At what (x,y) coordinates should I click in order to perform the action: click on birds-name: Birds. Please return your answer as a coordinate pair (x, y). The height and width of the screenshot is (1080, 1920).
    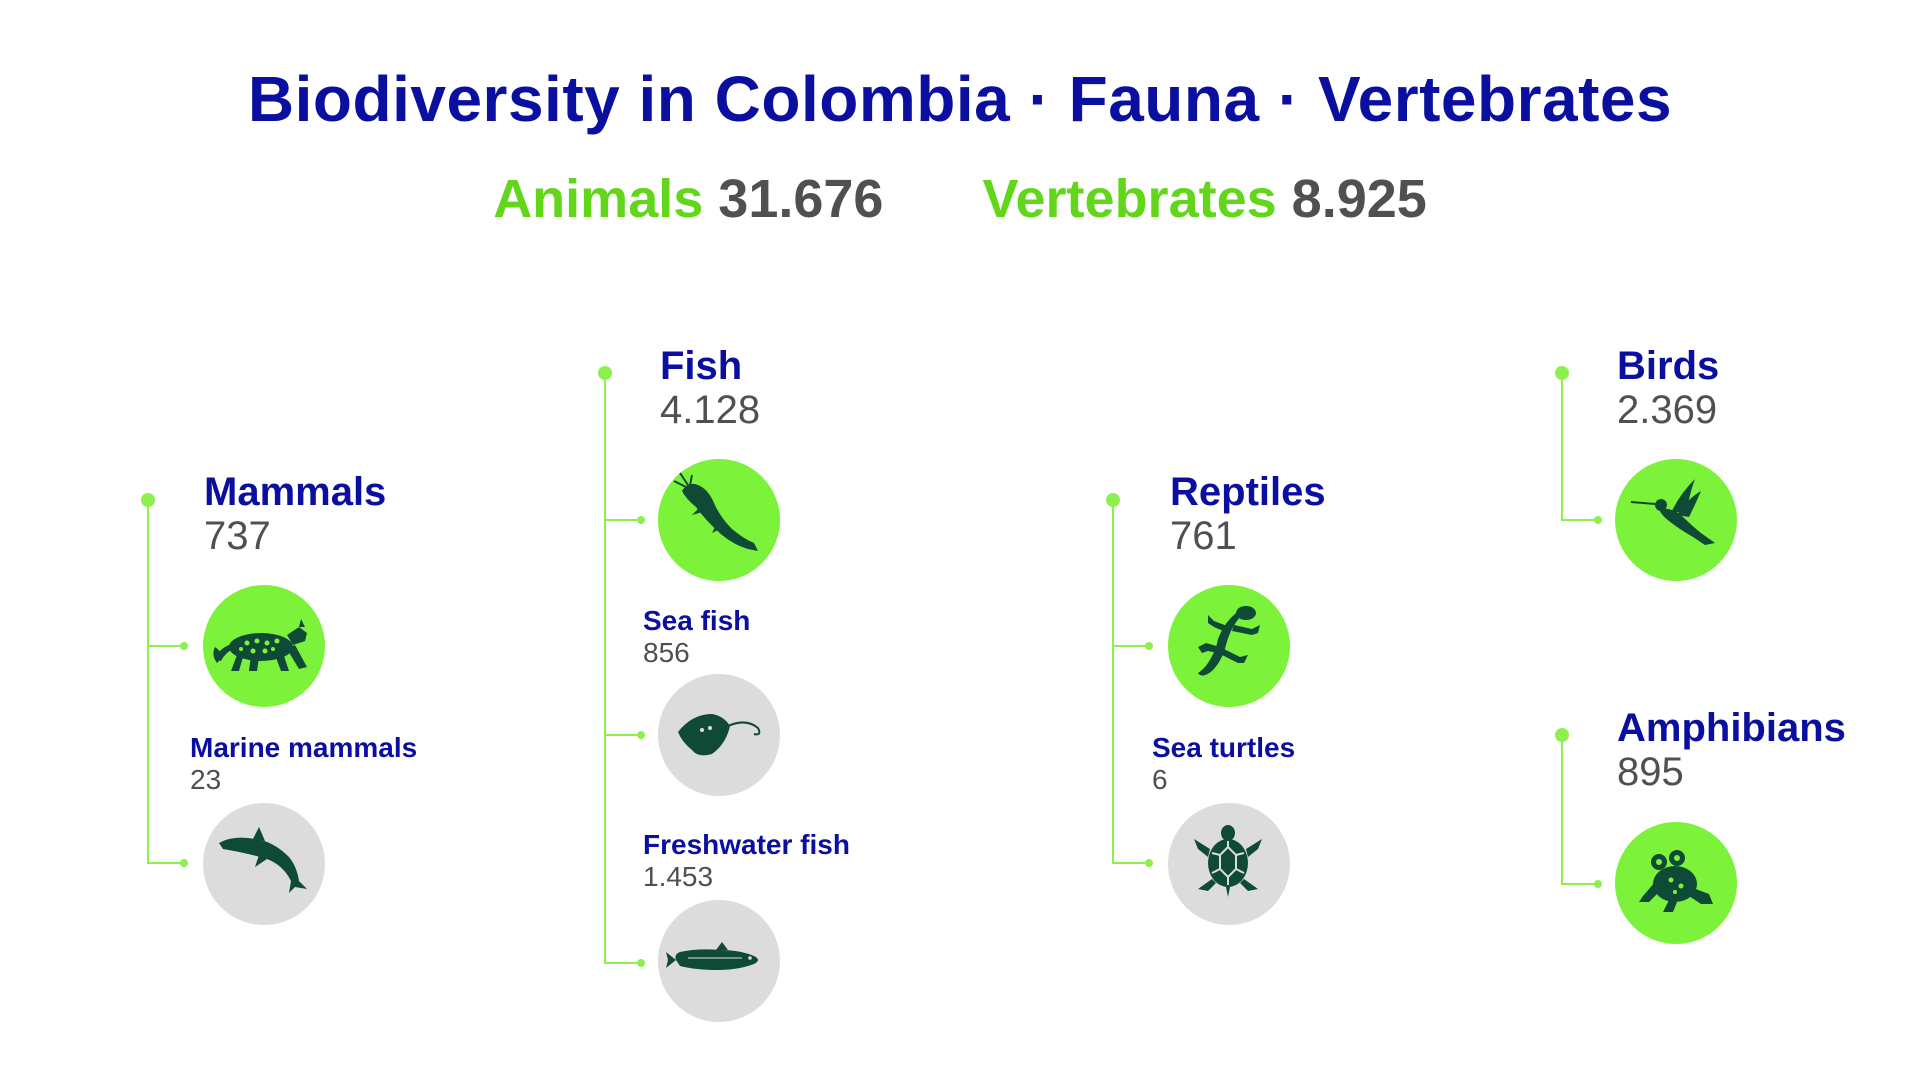
    Looking at the image, I should click on (1668, 366).